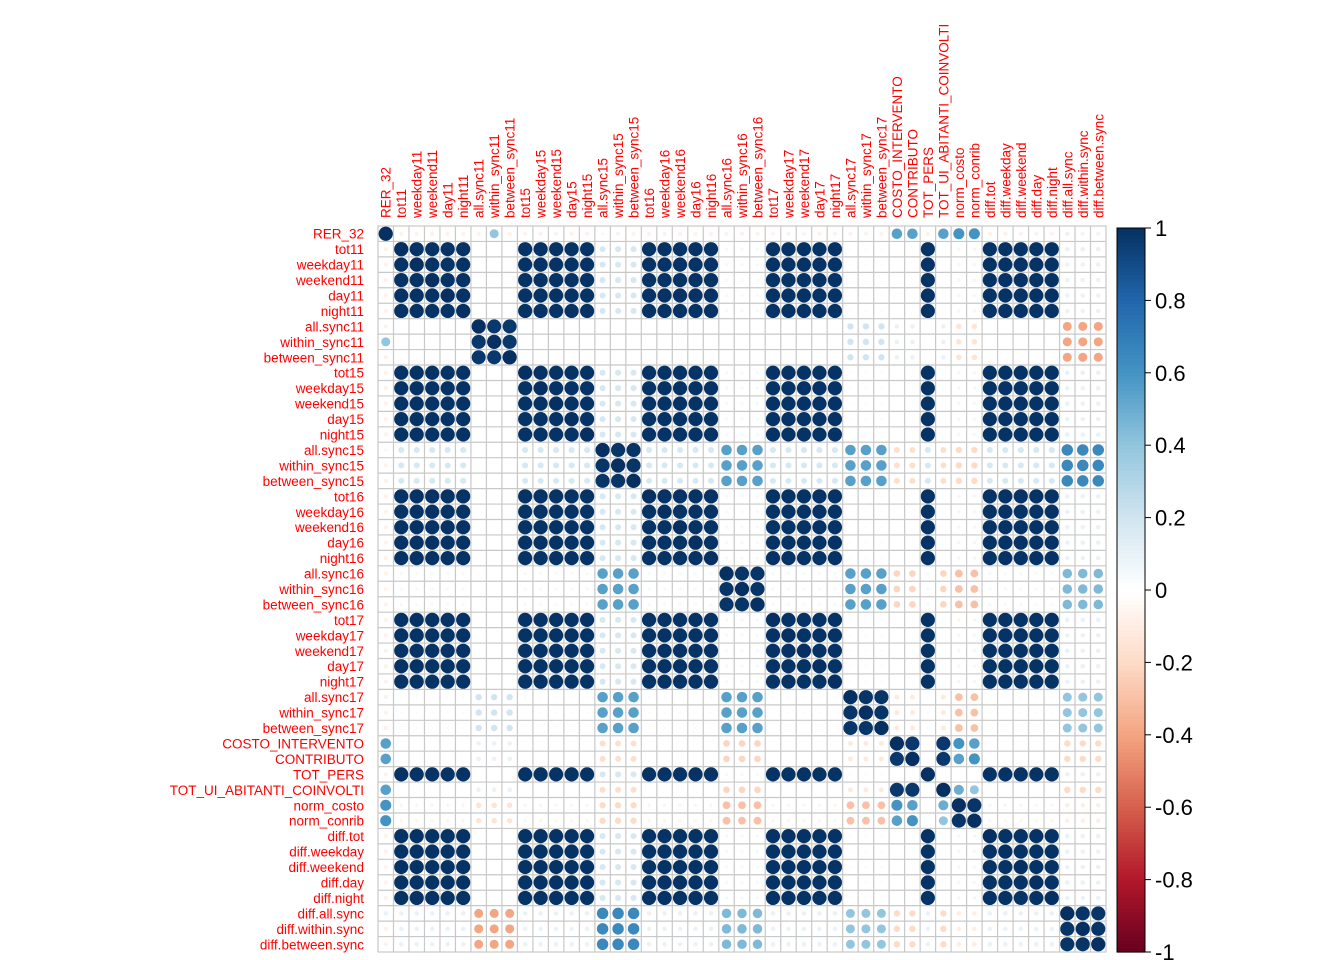  Describe the element at coordinates (1005, 419) in the screenshot. I see `corr-circle-day15-x-diff.weekday` at that location.